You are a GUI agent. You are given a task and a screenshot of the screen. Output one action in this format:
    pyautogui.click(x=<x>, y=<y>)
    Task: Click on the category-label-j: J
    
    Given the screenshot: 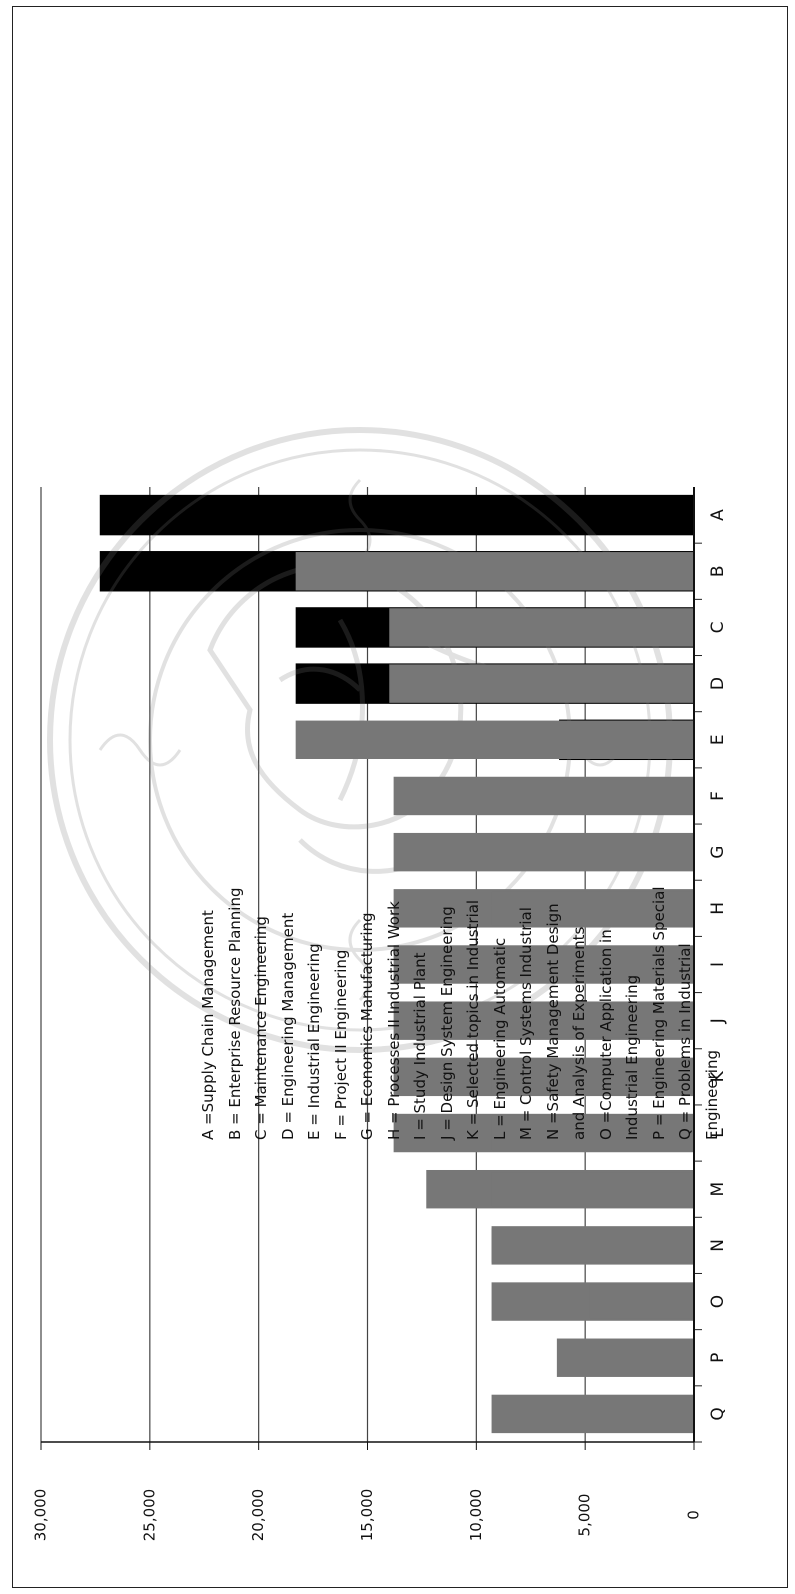 What is the action you would take?
    pyautogui.click(x=718, y=1021)
    